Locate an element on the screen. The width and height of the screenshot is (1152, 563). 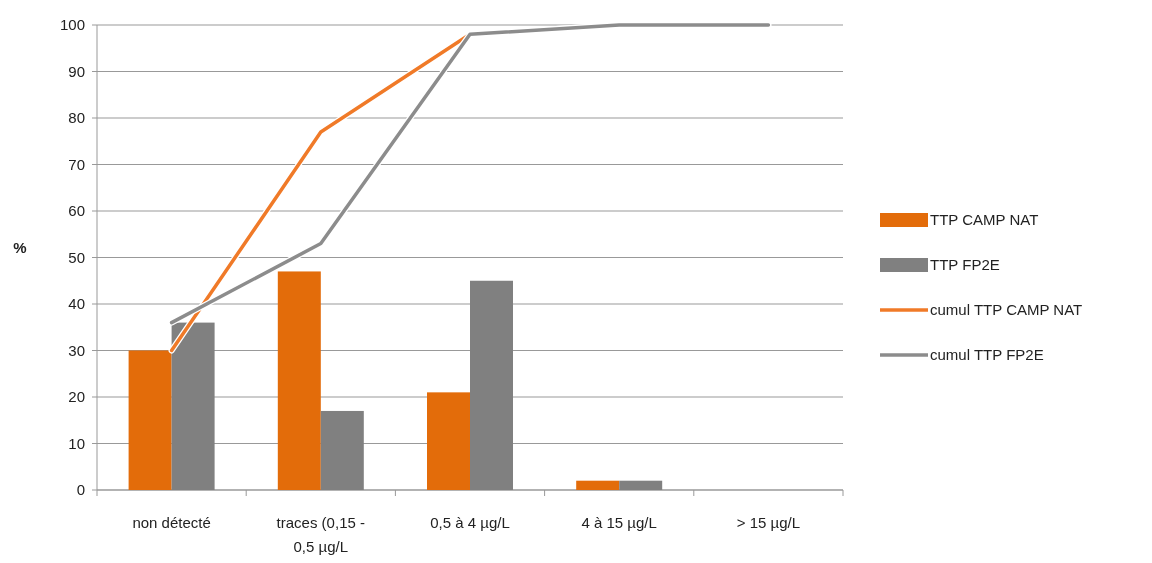
legend-label: TTP FP2E is located at coordinates (965, 265).